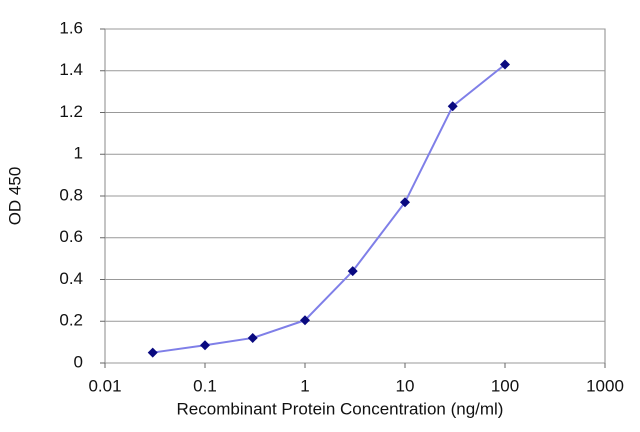 The height and width of the screenshot is (432, 640). Describe the element at coordinates (205, 385) in the screenshot. I see `x-tick-label: 0.1` at that location.